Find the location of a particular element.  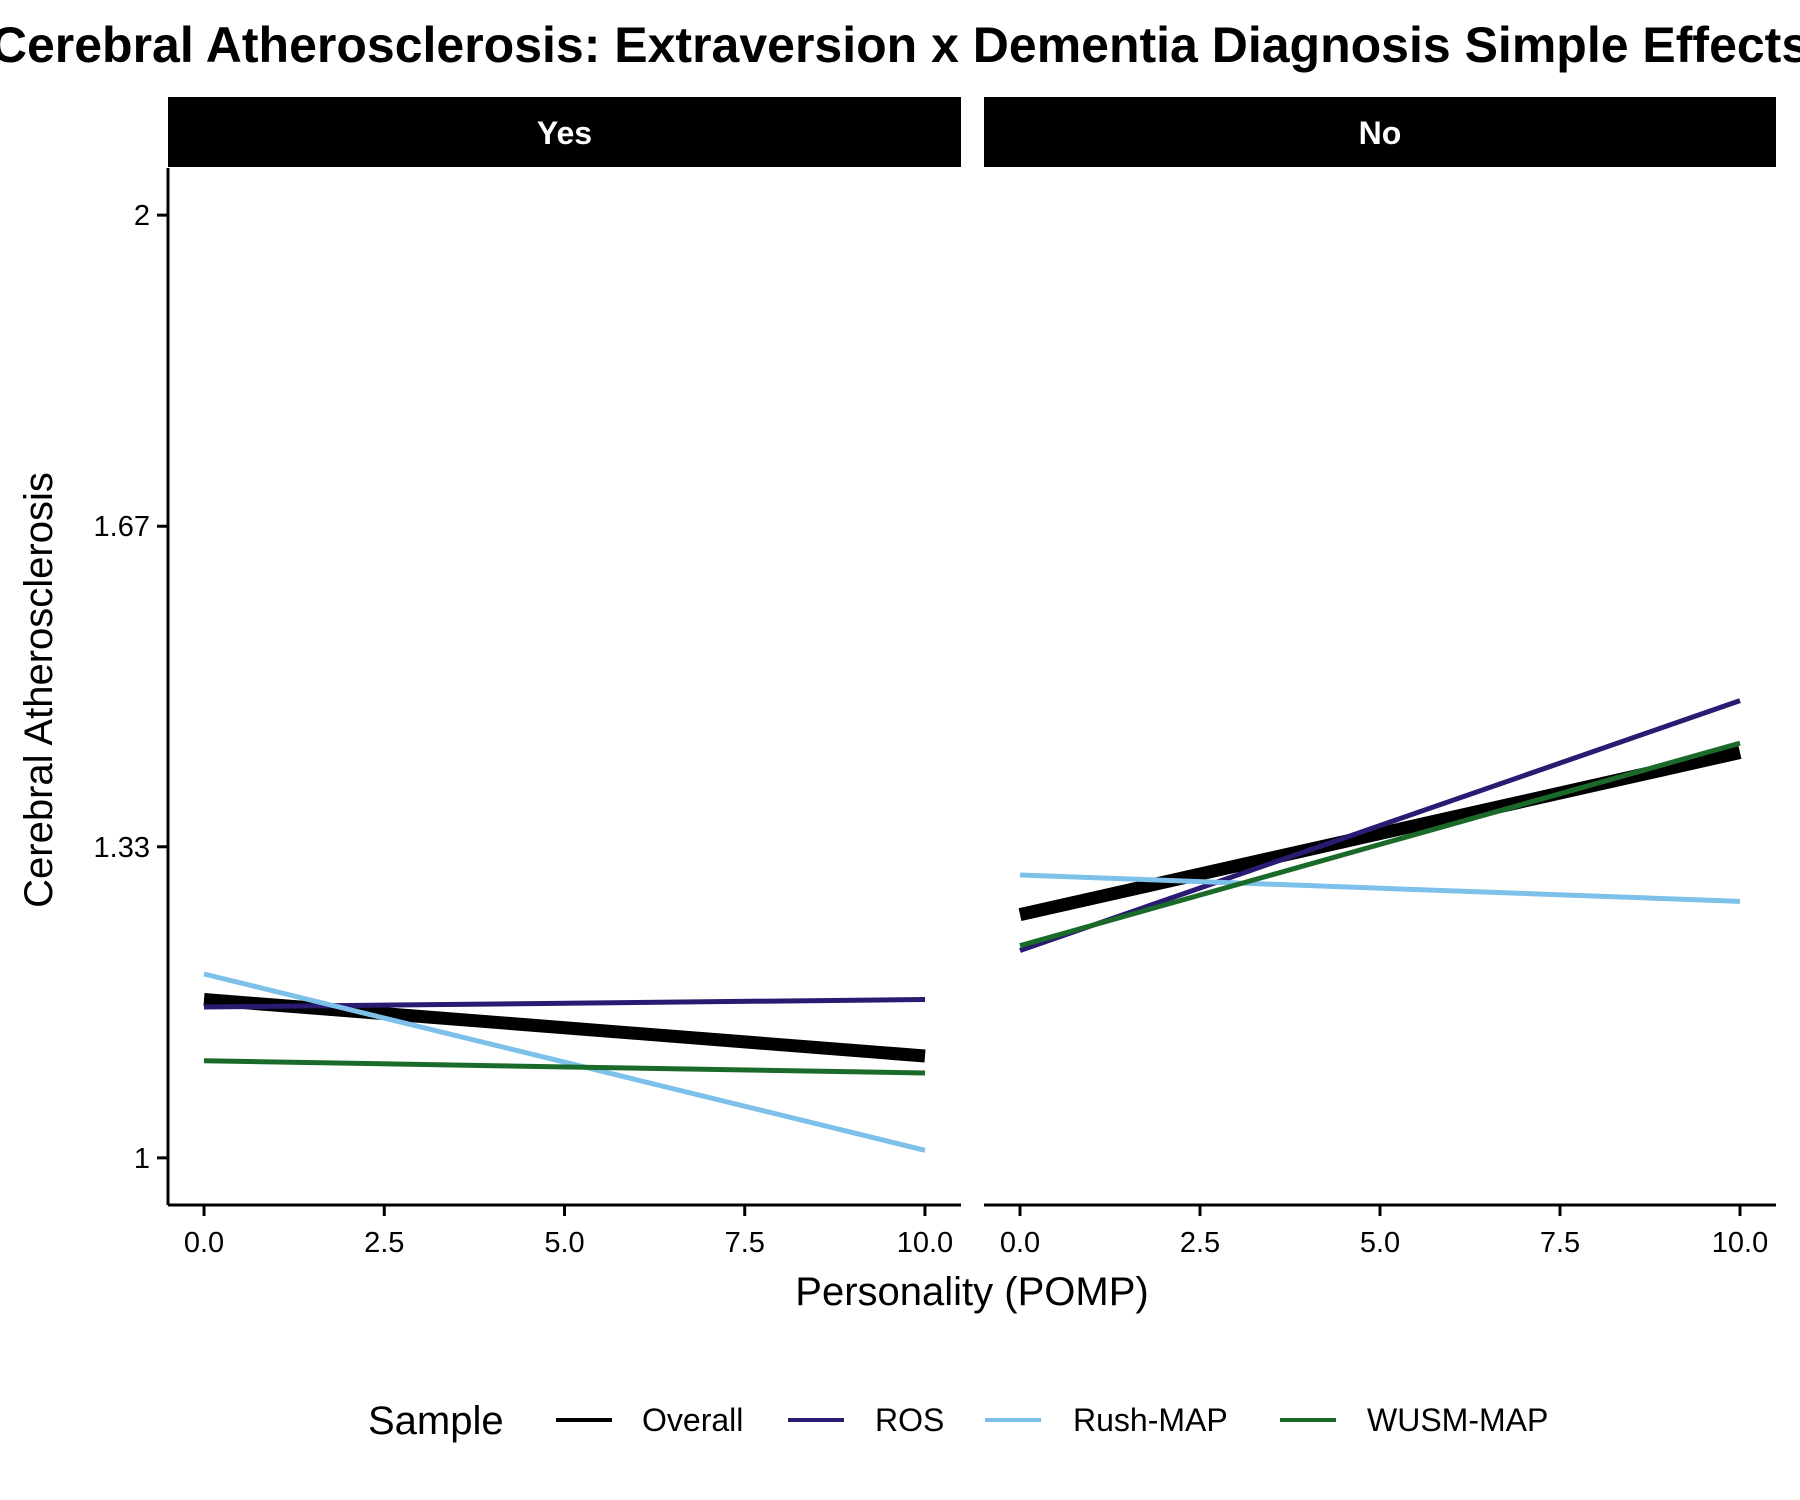

facet-strip-label: Yes is located at coordinates (564, 133).